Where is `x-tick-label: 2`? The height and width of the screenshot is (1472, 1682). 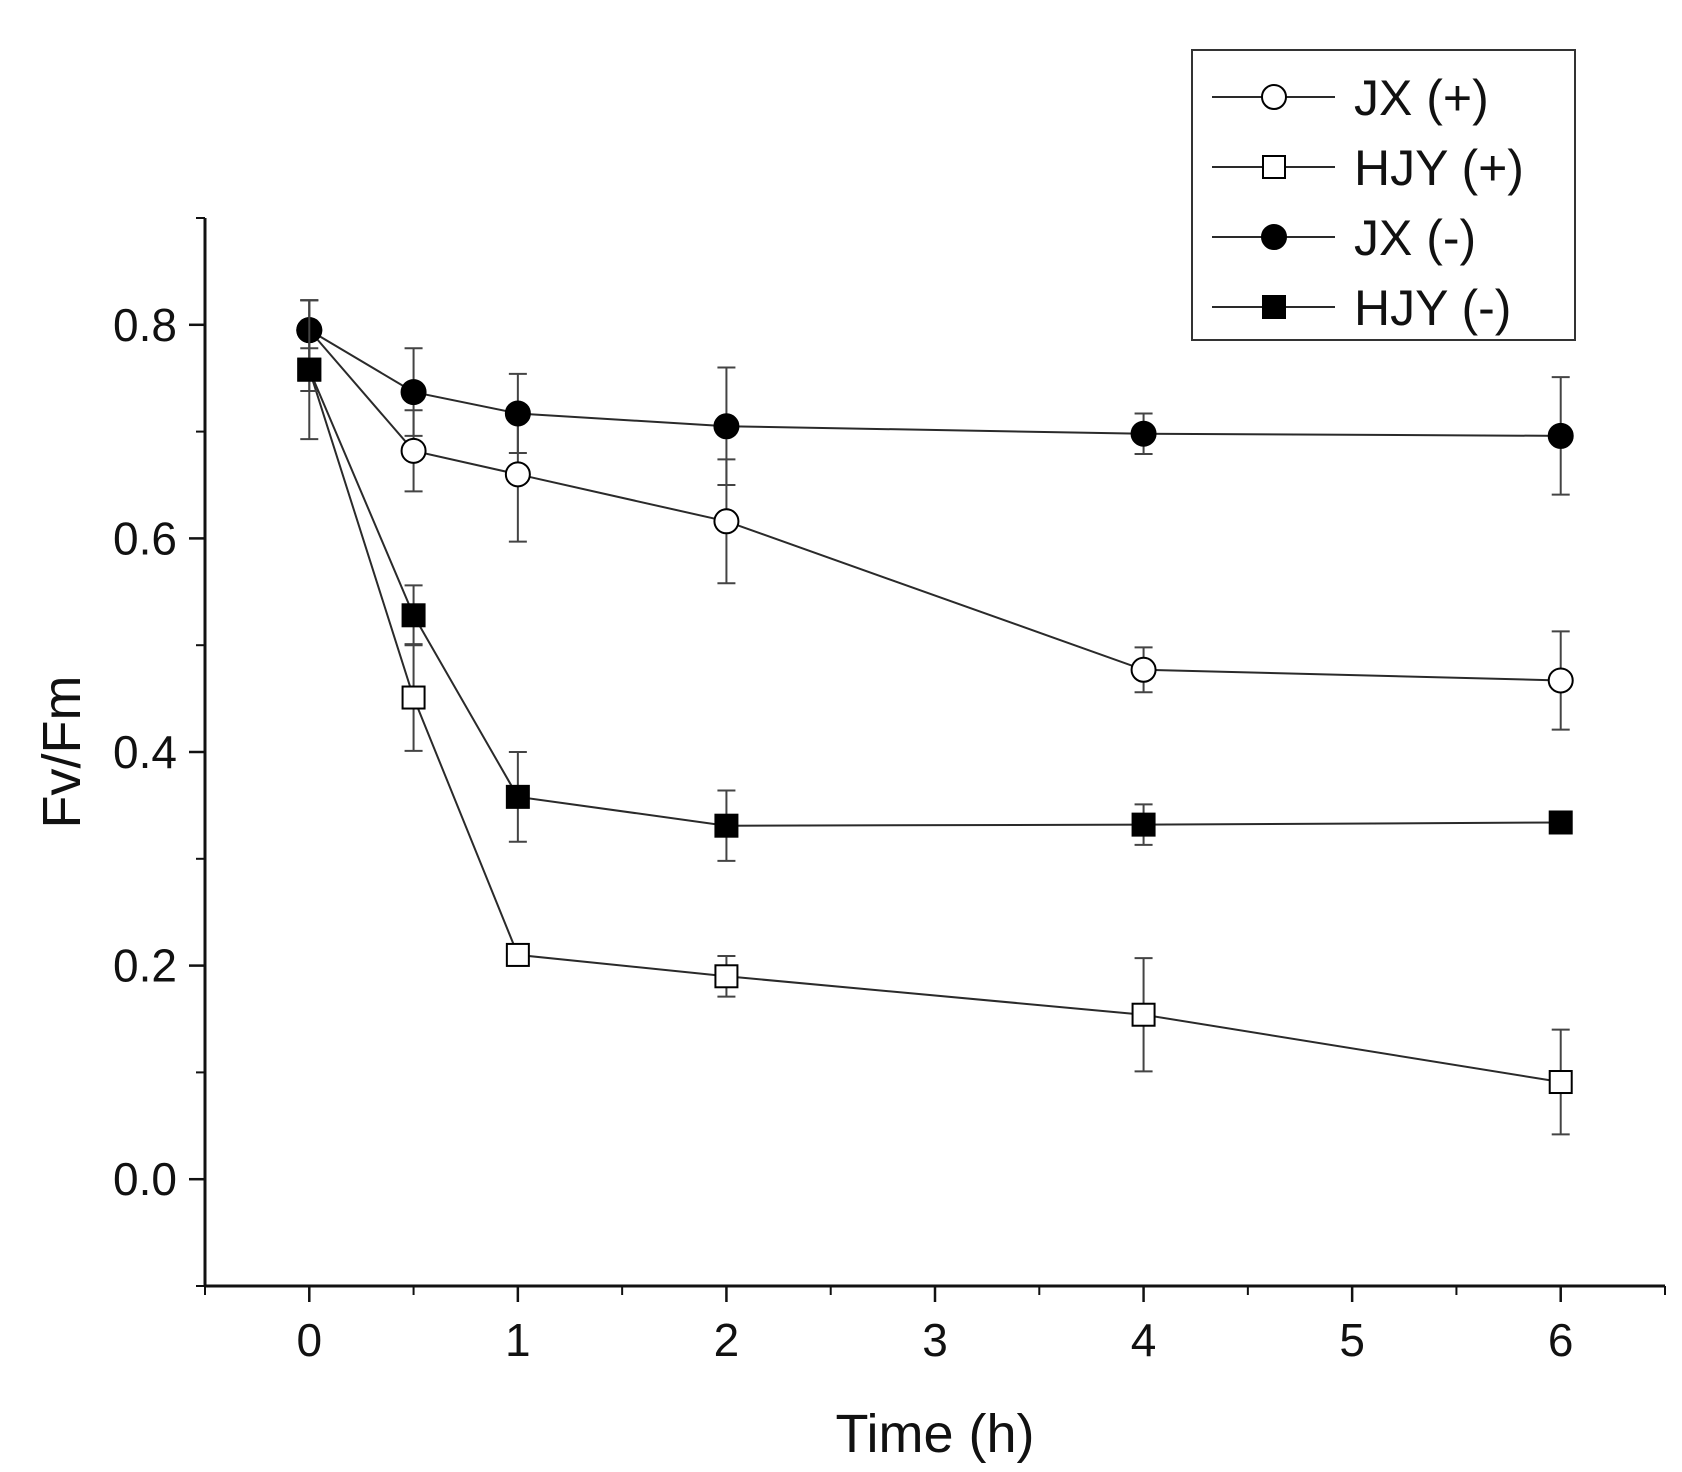 x-tick-label: 2 is located at coordinates (727, 1340).